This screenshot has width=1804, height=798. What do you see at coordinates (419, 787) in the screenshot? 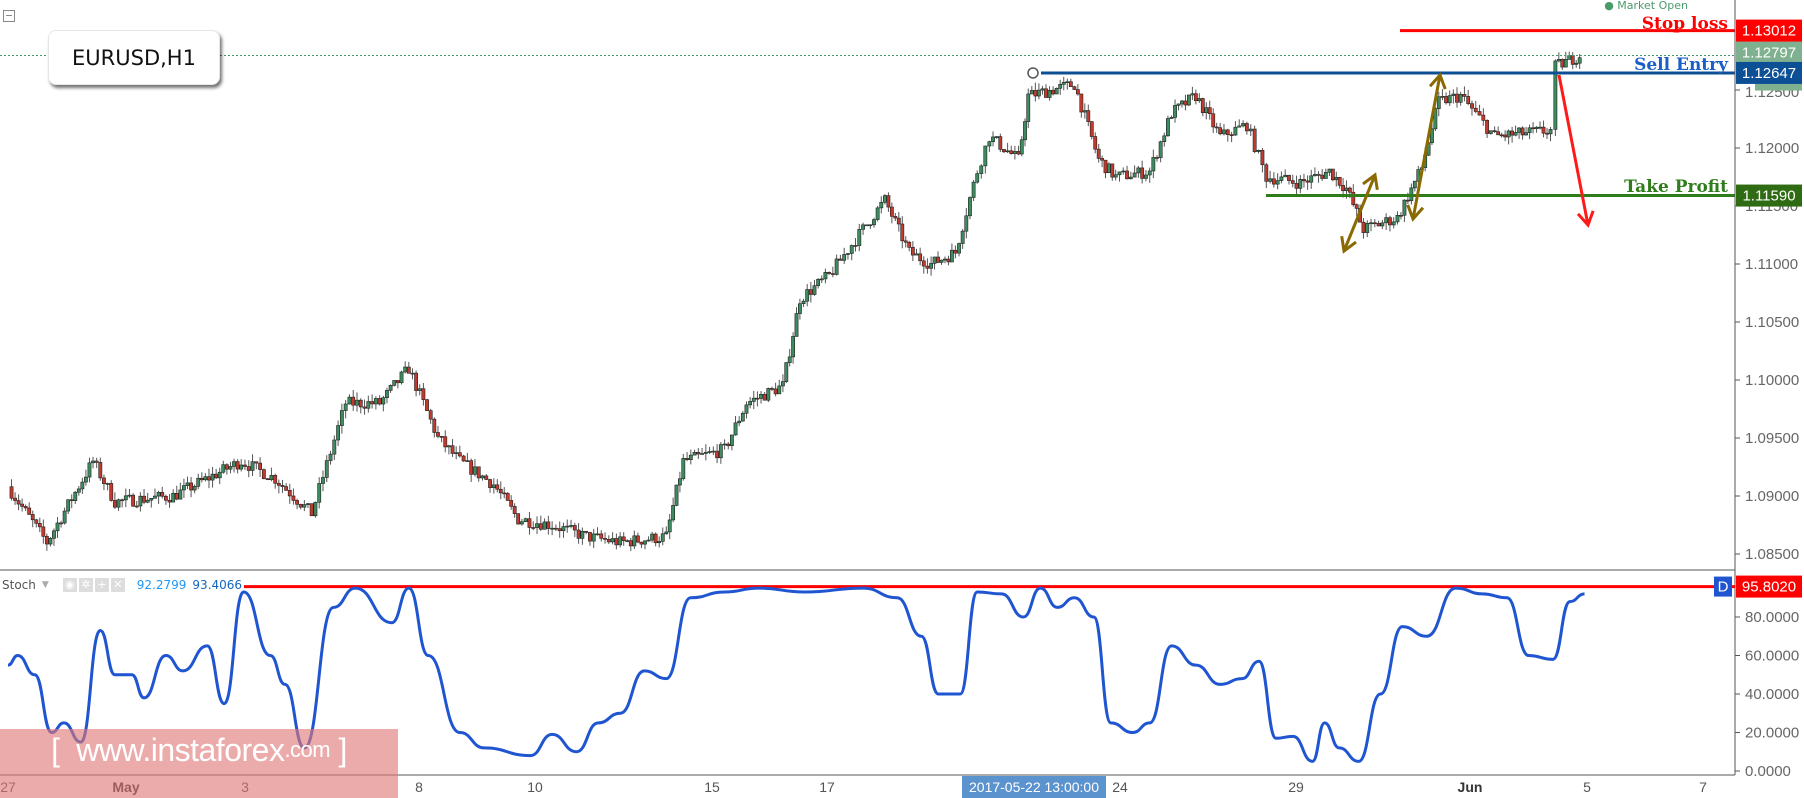
I see `time-tick-label: 8` at bounding box center [419, 787].